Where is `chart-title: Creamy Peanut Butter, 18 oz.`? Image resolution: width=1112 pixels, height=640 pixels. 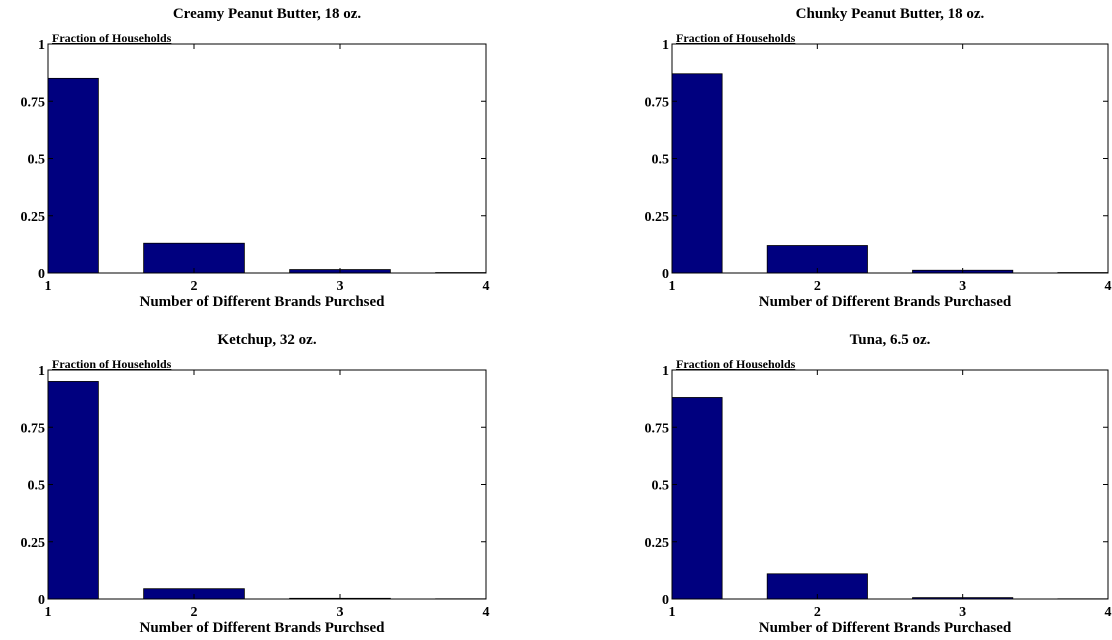 chart-title: Creamy Peanut Butter, 18 oz. is located at coordinates (267, 14).